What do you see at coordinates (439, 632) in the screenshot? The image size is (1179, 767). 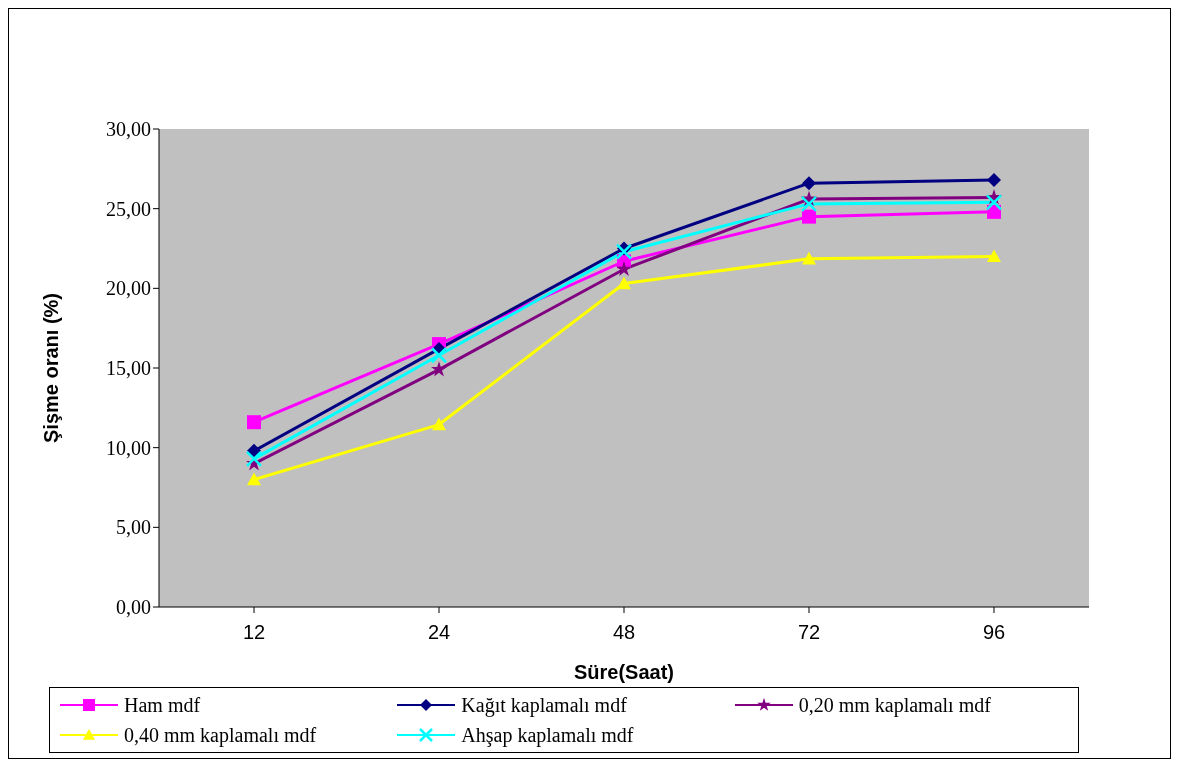 I see `x-tick-label: 24` at bounding box center [439, 632].